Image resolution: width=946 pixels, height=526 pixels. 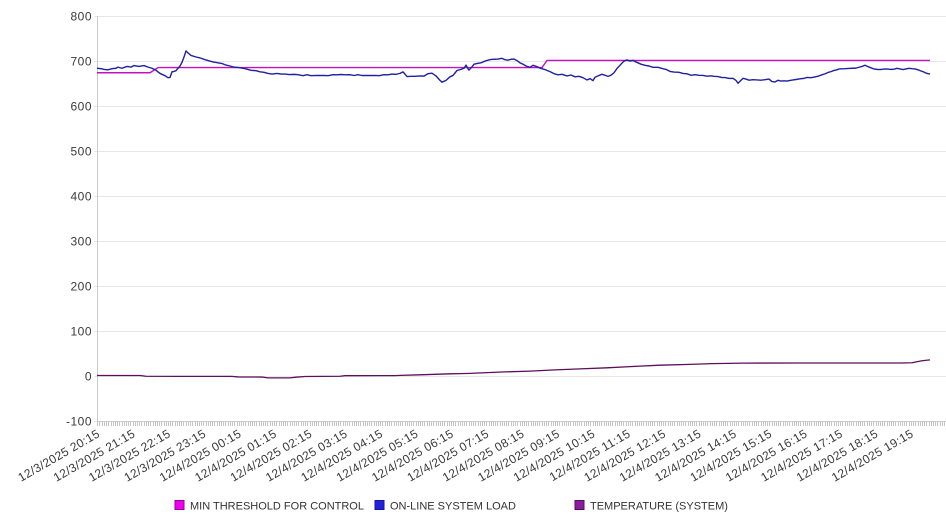 I want to click on svg-text: MIN THRESHOLD FOR CONTROL, so click(x=277, y=507).